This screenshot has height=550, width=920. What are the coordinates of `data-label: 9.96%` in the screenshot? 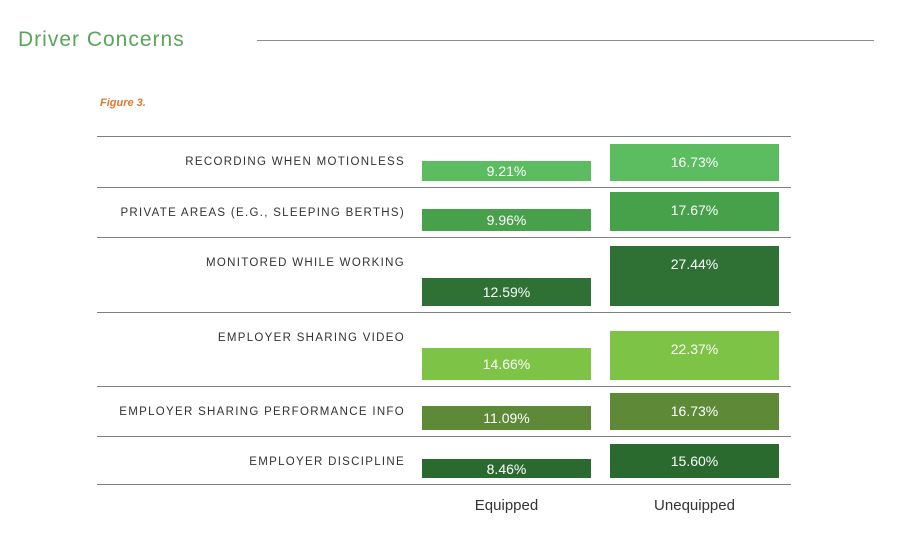 It's located at (506, 220).